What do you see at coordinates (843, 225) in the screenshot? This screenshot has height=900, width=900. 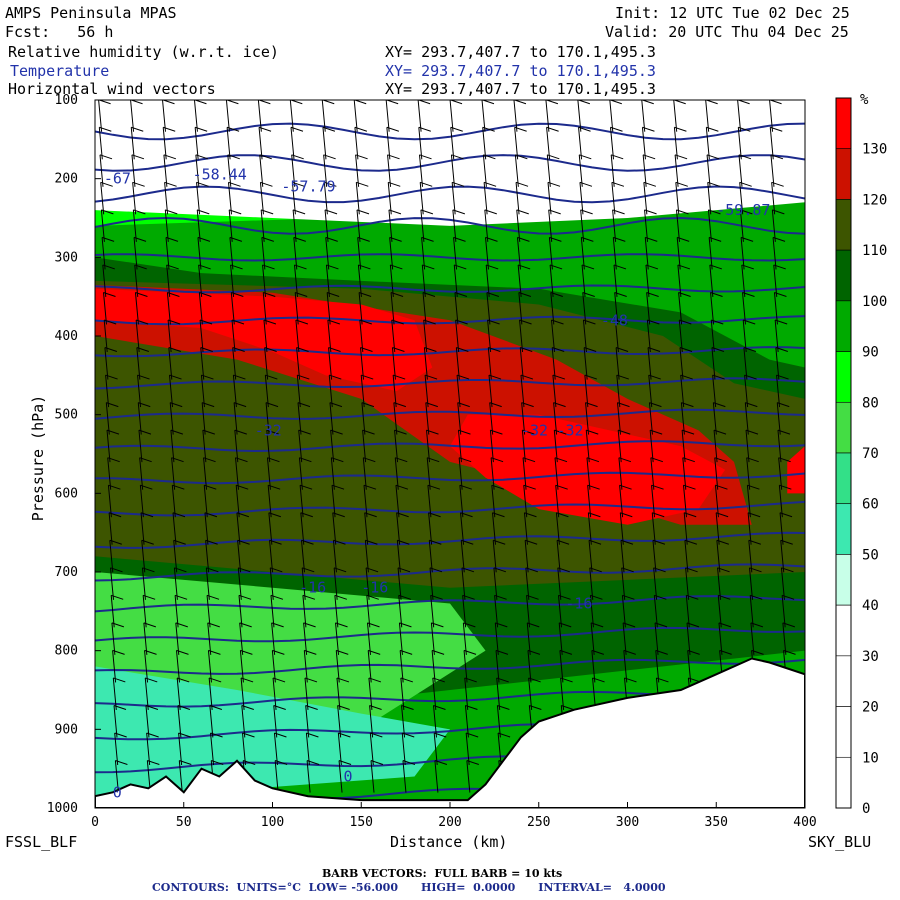 I see `colorbar-band` at bounding box center [843, 225].